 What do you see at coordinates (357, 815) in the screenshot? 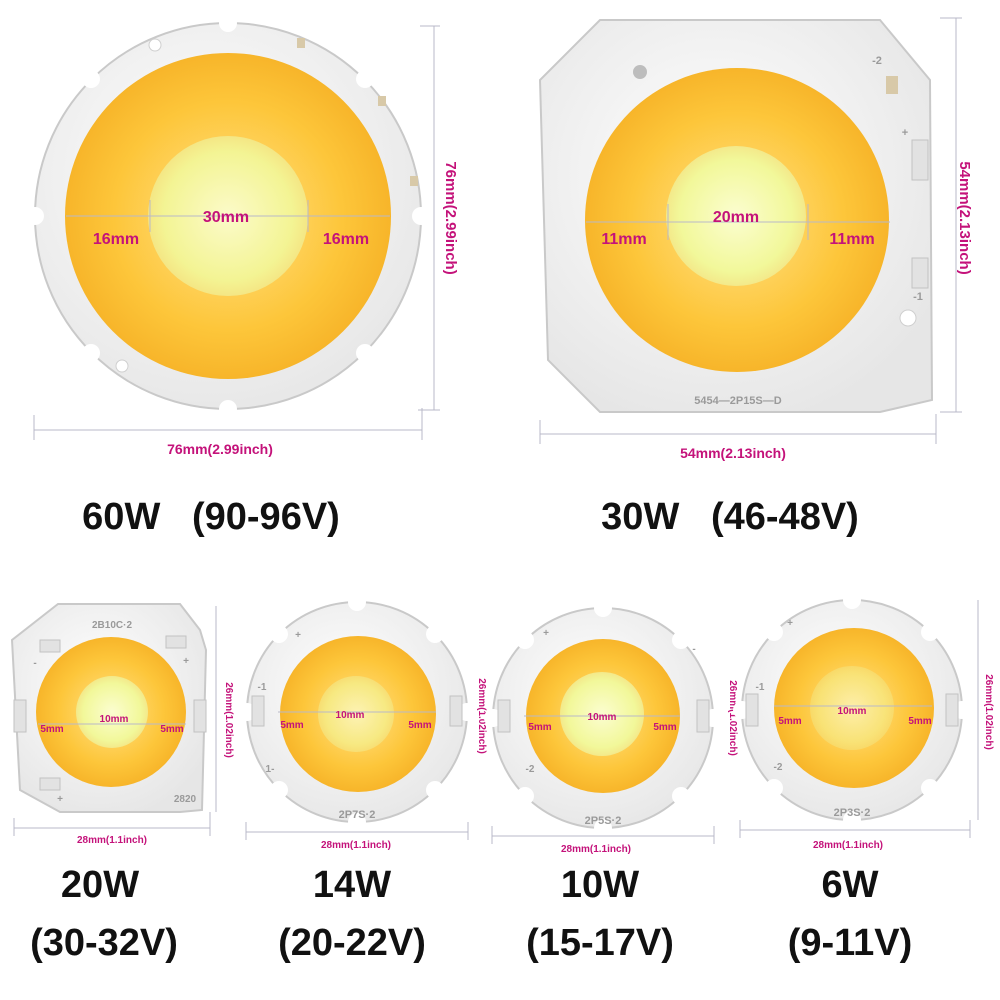
I see `pcb-marking: 2P7S·2` at bounding box center [357, 815].